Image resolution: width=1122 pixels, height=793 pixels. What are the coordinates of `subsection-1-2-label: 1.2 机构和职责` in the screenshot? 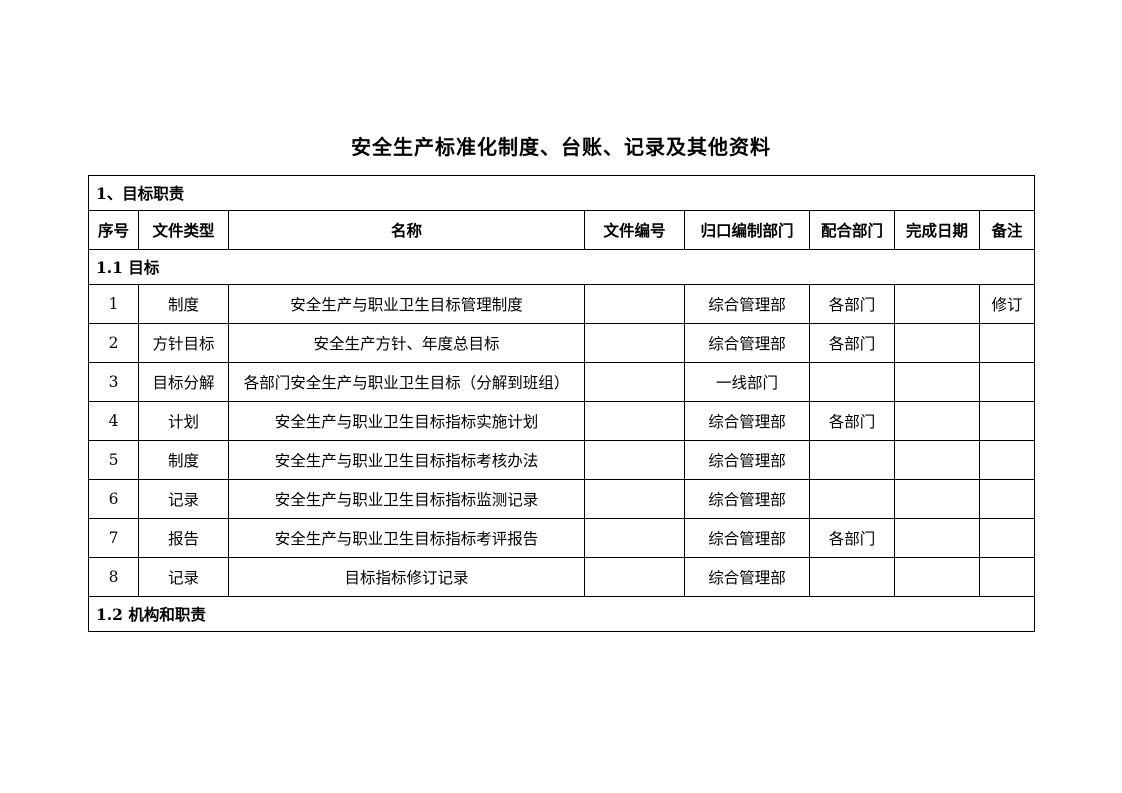 It's located at (561, 614).